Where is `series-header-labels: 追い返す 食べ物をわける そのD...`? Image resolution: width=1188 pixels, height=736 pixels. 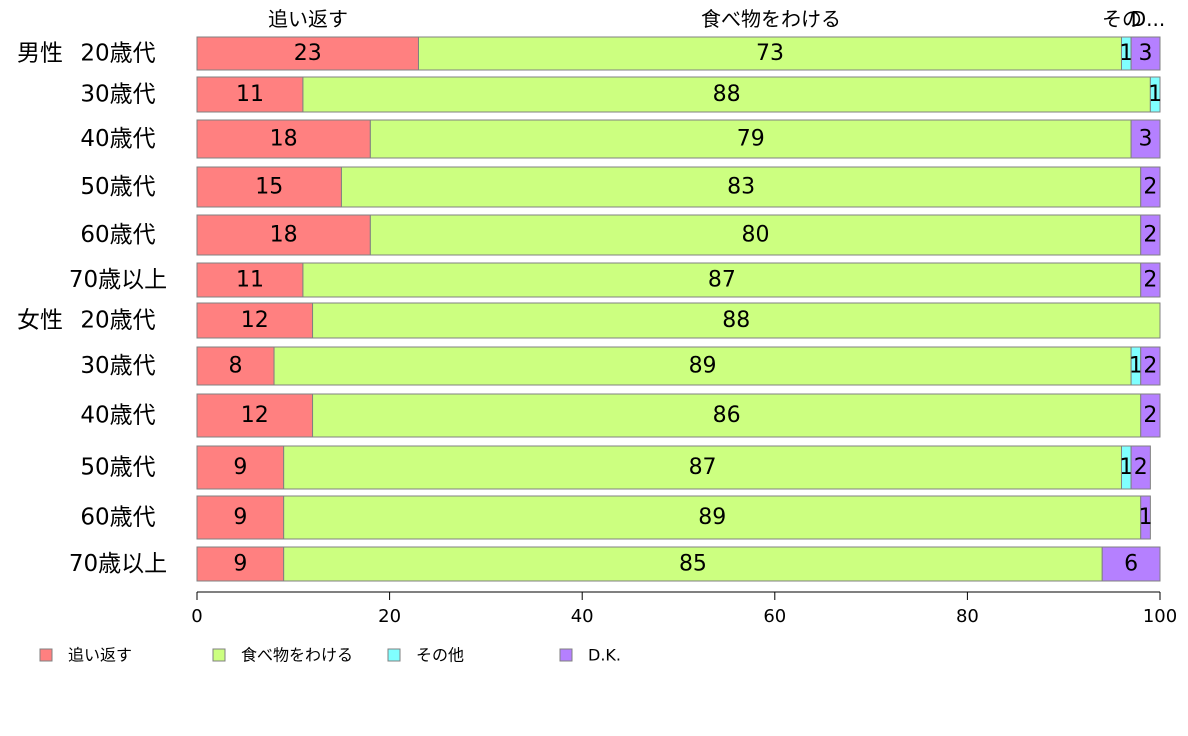 series-header-labels: 追い返す 食べ物をわける そのD... is located at coordinates (716, 19).